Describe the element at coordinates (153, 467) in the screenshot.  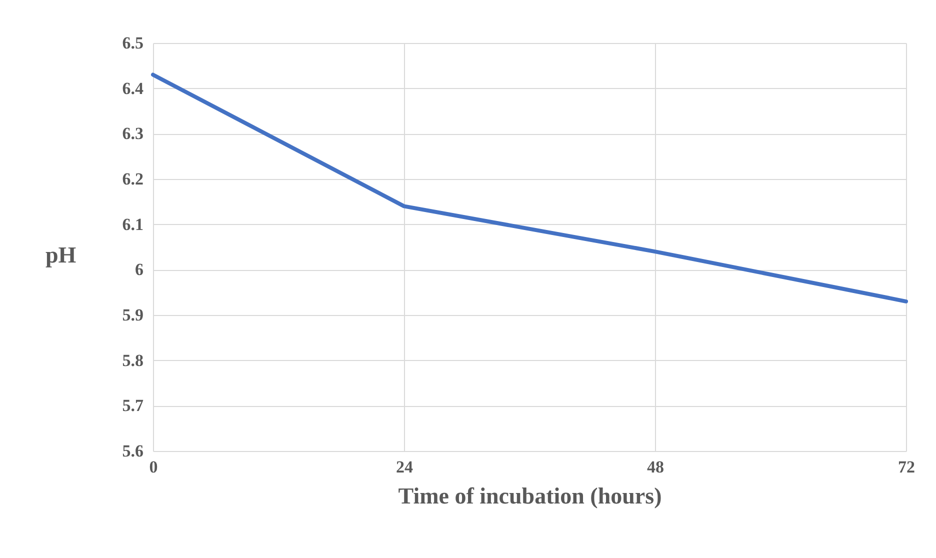
I see `x-tick-label: 0` at that location.